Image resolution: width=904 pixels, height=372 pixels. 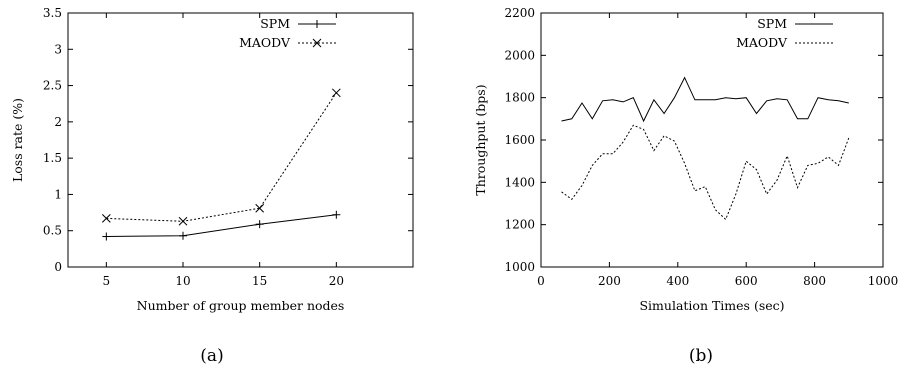 I want to click on x-tick-label: 600, so click(x=746, y=281).